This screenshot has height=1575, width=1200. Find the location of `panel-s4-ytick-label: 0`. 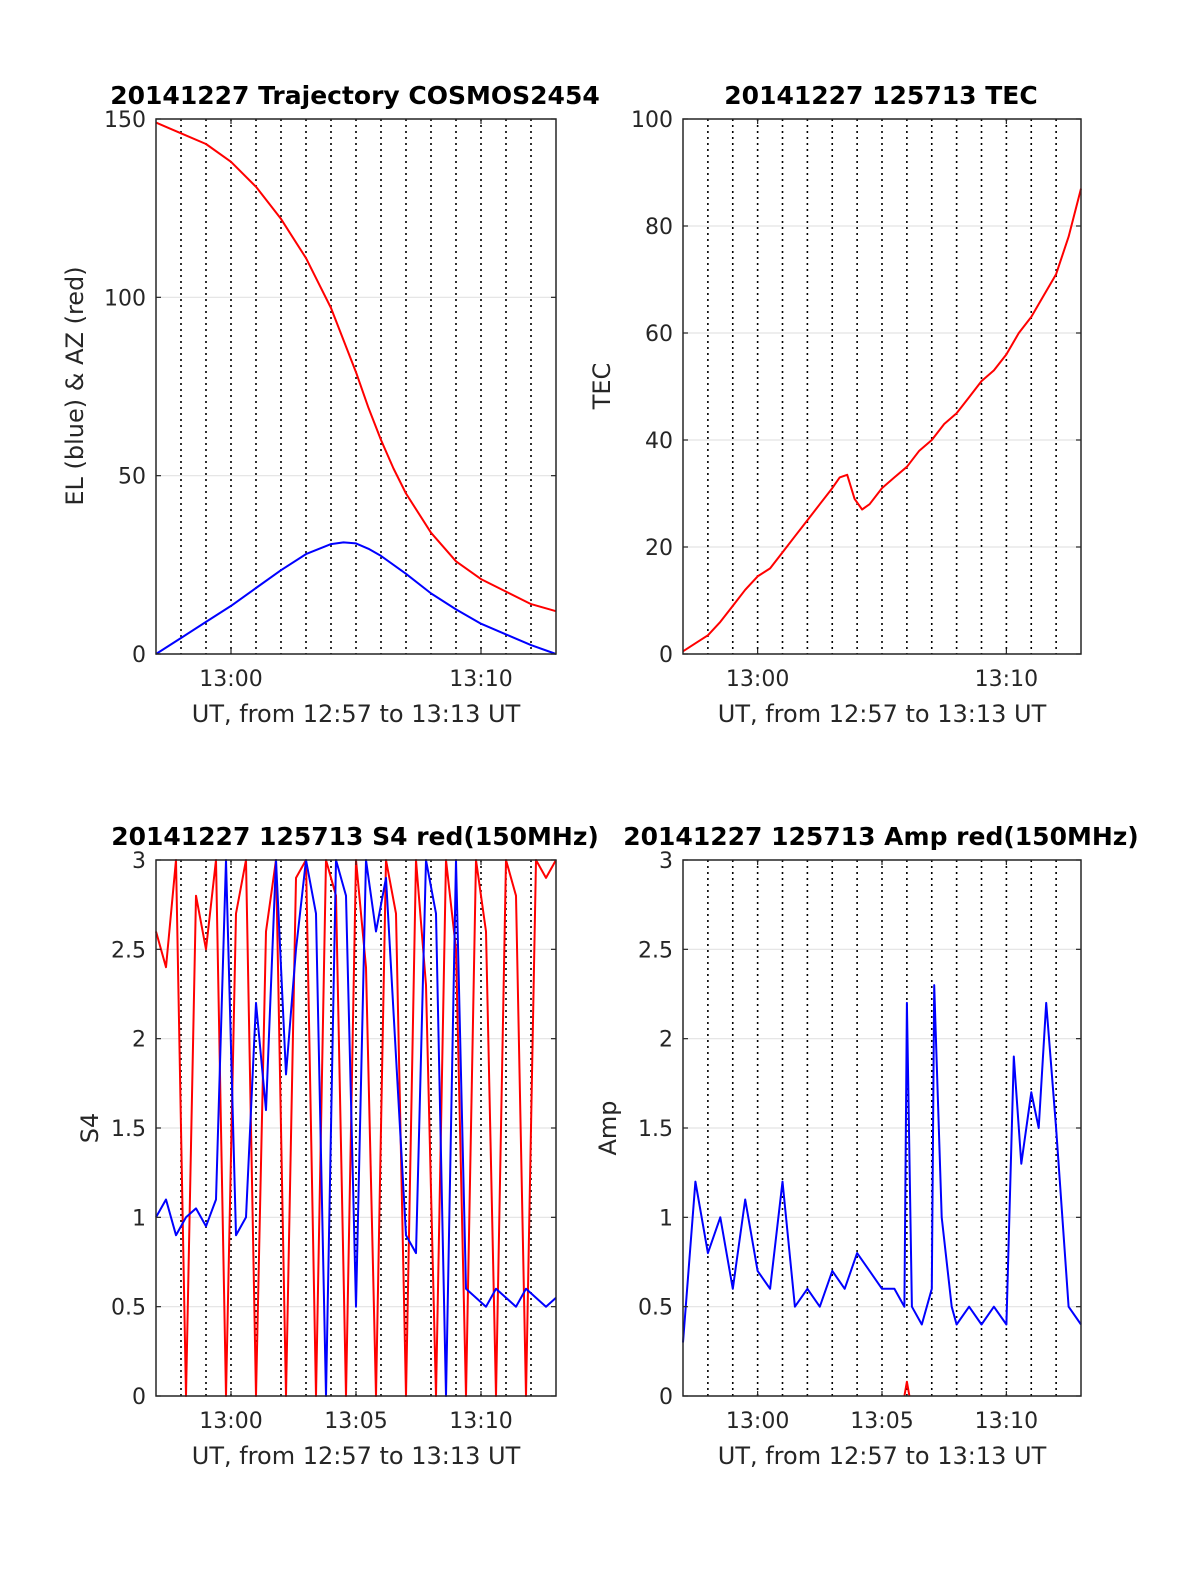

panel-s4-ytick-label: 0 is located at coordinates (139, 1397).